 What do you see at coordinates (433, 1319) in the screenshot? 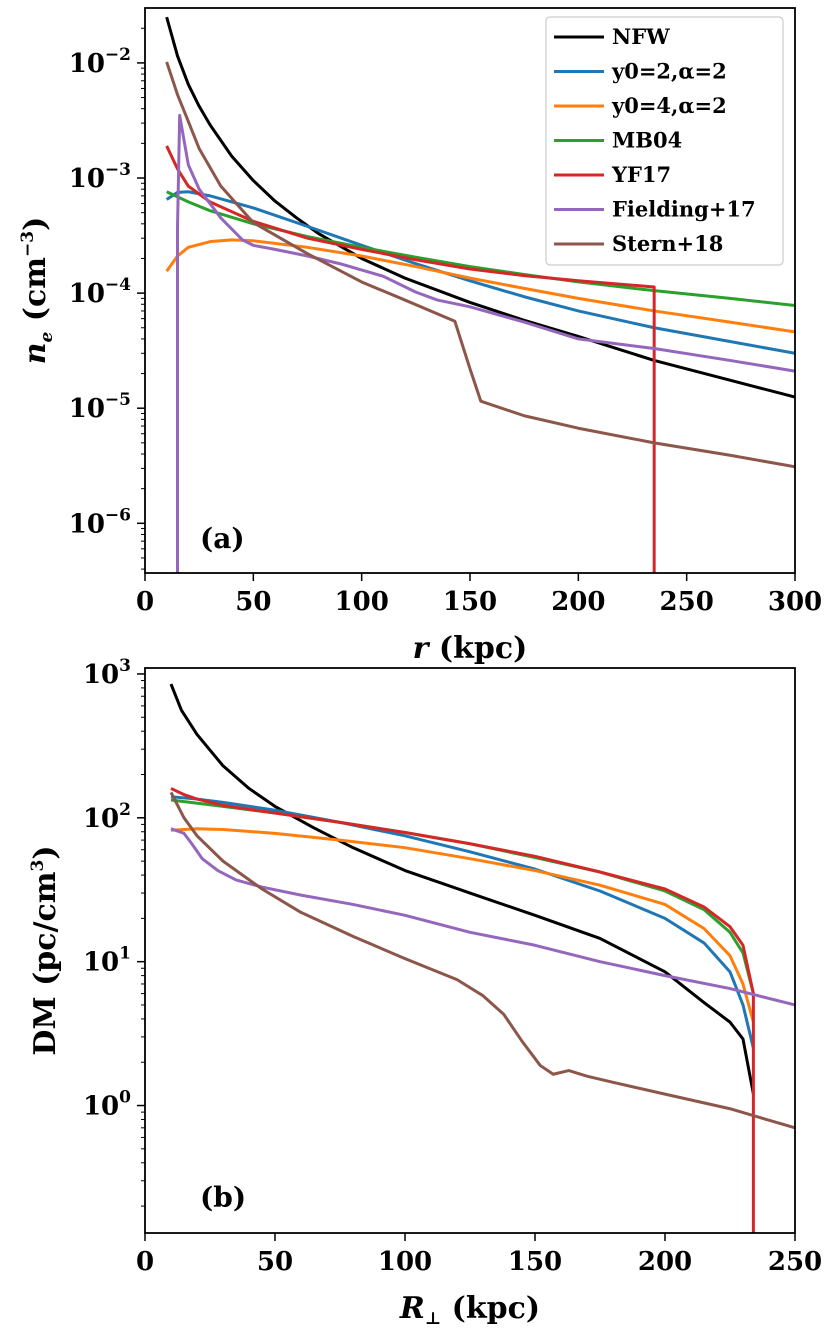
I see `x-axis-subscript: ⊥` at bounding box center [433, 1319].